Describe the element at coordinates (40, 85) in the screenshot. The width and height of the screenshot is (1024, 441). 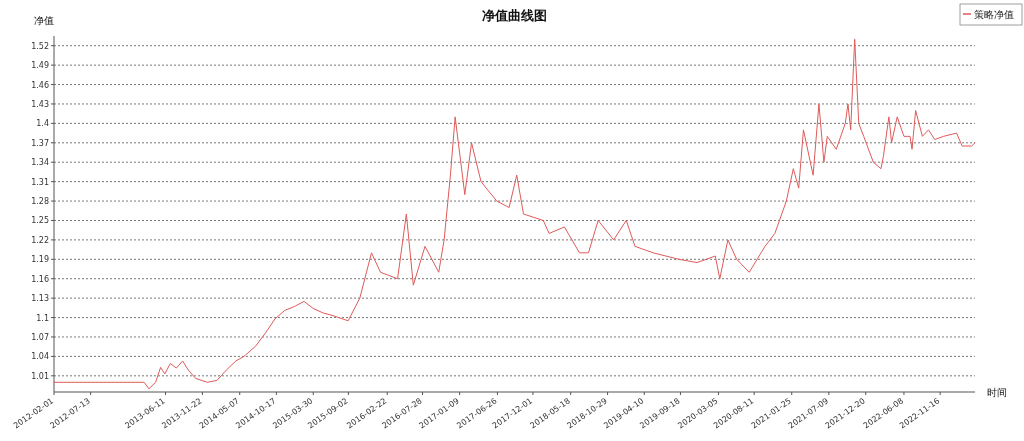
I see `y-tick-label: 1.46` at that location.